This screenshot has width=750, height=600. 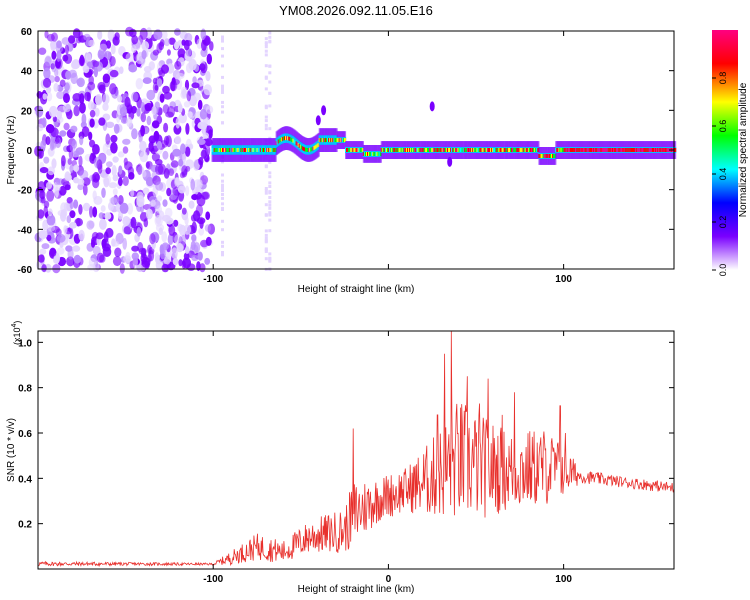 I want to click on spectrogram-xlabel: Height of straight line (km), so click(x=356, y=289).